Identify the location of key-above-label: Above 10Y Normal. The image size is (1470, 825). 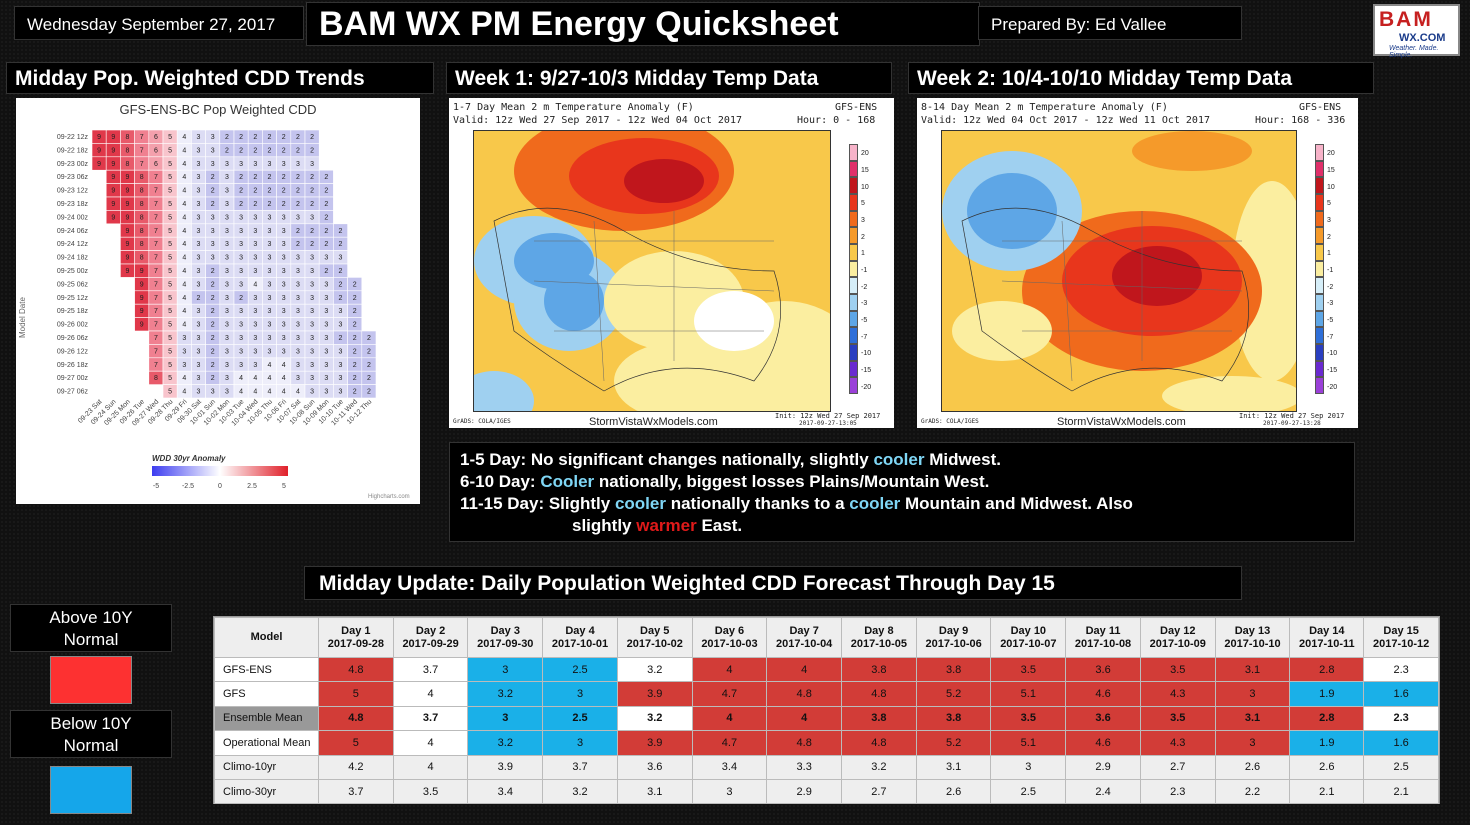
(91, 628).